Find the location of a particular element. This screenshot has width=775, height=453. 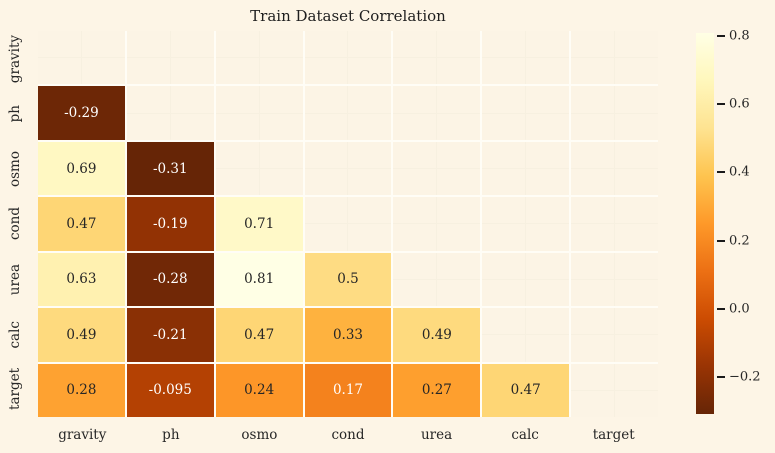

y-tick-label-target: target is located at coordinates (15, 389).